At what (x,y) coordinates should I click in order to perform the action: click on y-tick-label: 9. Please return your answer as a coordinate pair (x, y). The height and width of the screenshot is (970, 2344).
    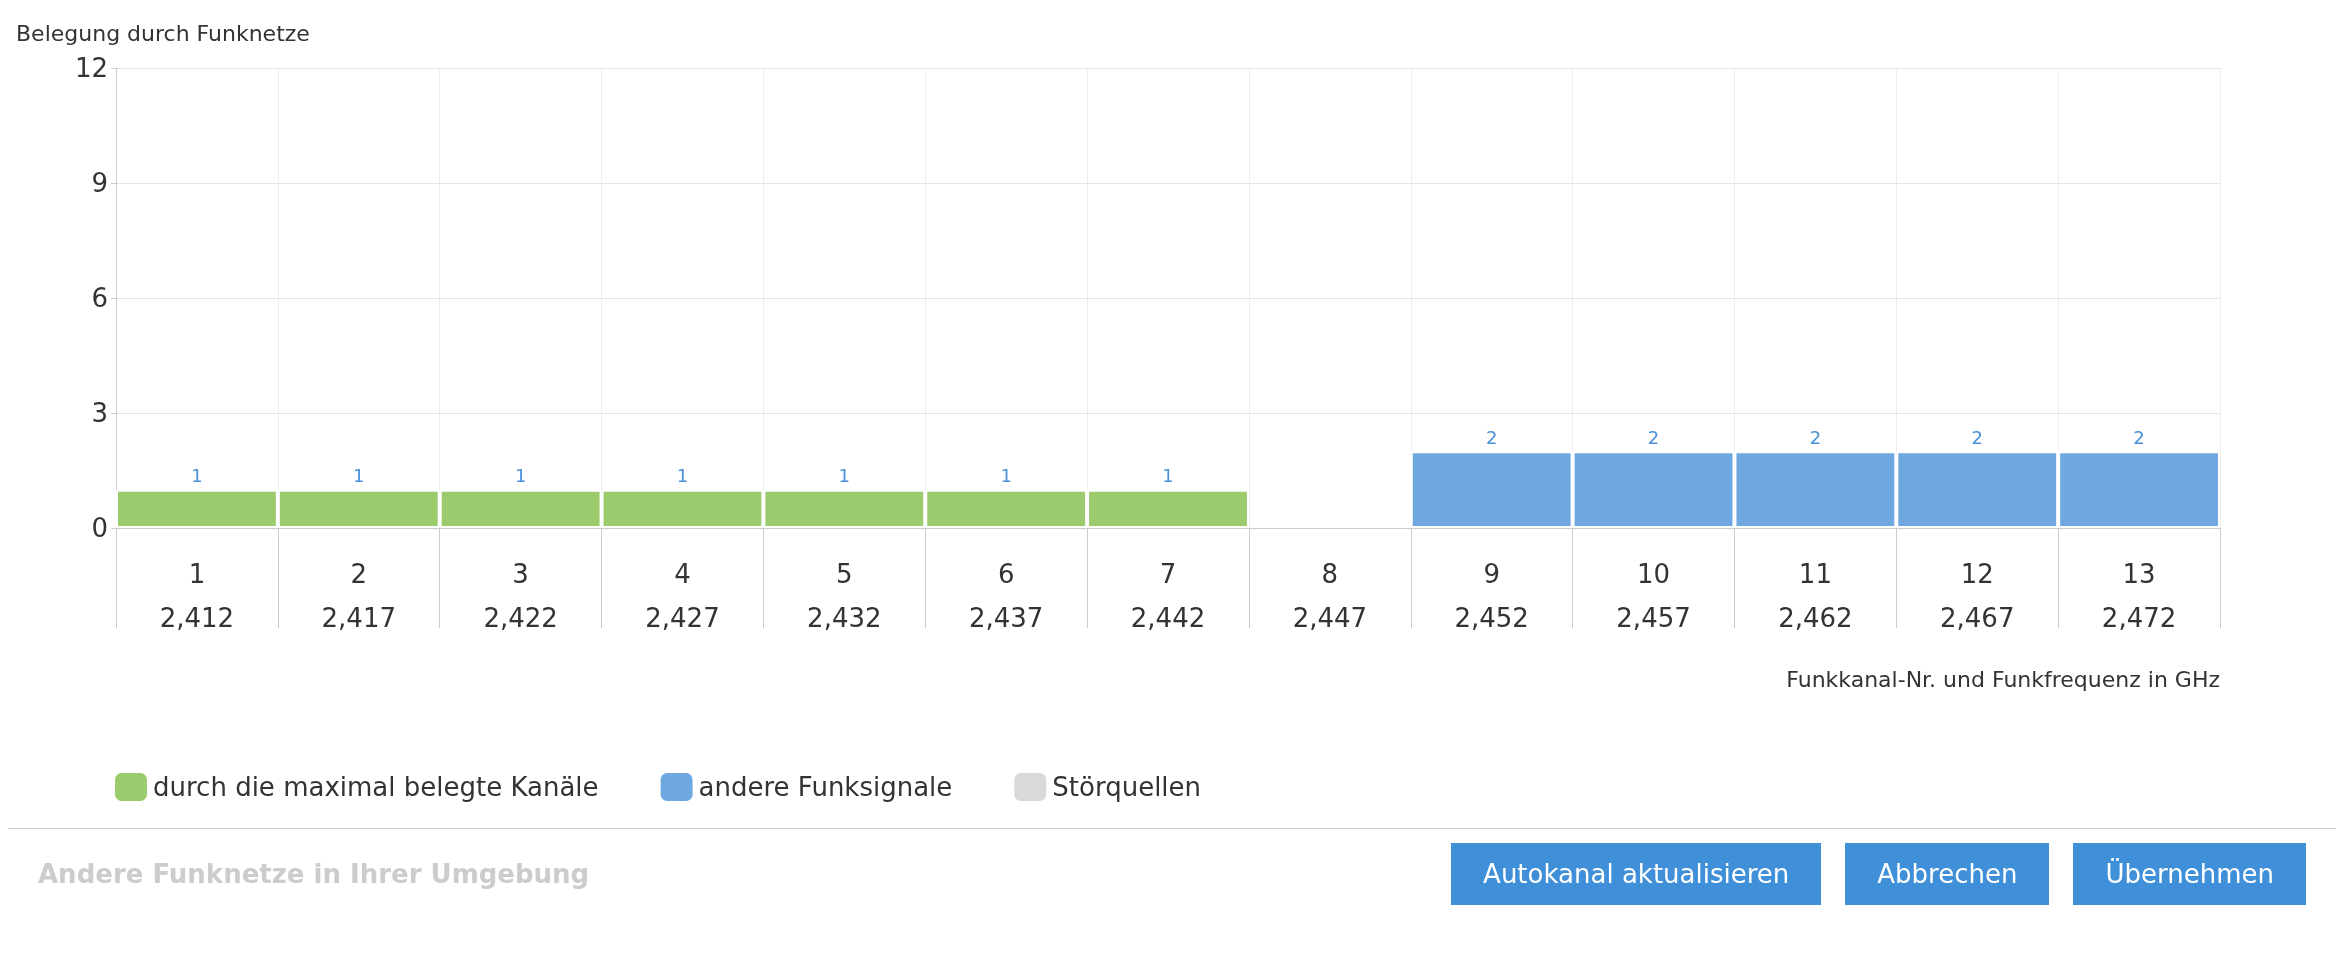
    Looking at the image, I should click on (99, 183).